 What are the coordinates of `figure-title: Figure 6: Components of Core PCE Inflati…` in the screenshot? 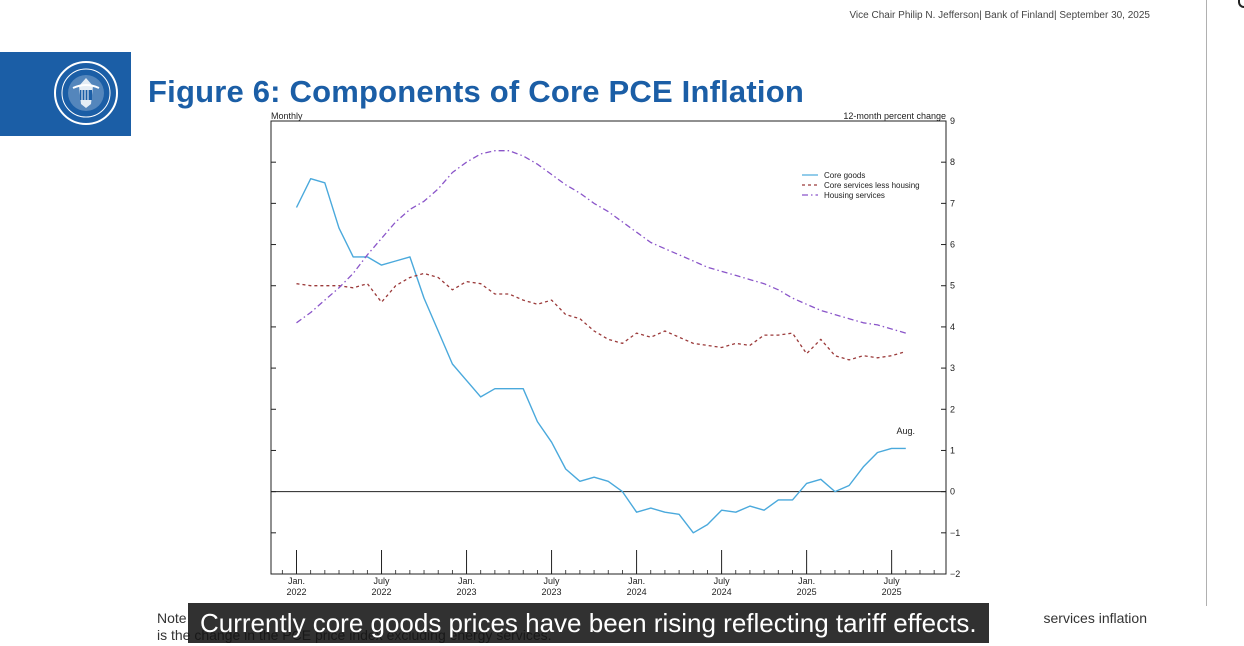 It's located at (476, 91).